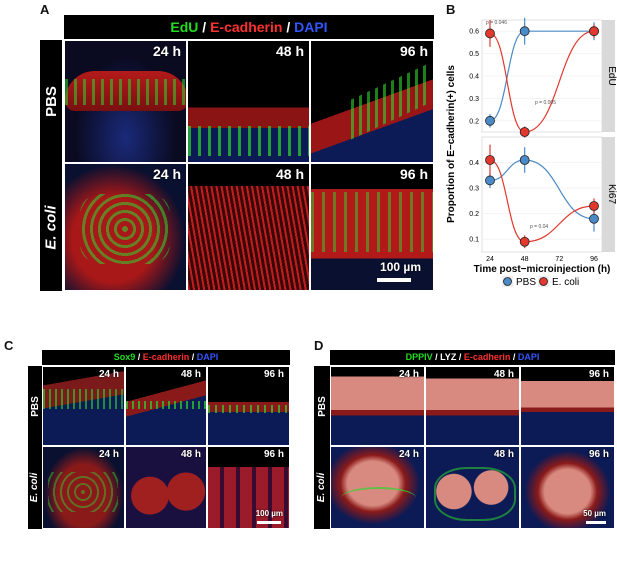 The image size is (617, 578). I want to click on facet-label-edu: EdU, so click(611, 75).